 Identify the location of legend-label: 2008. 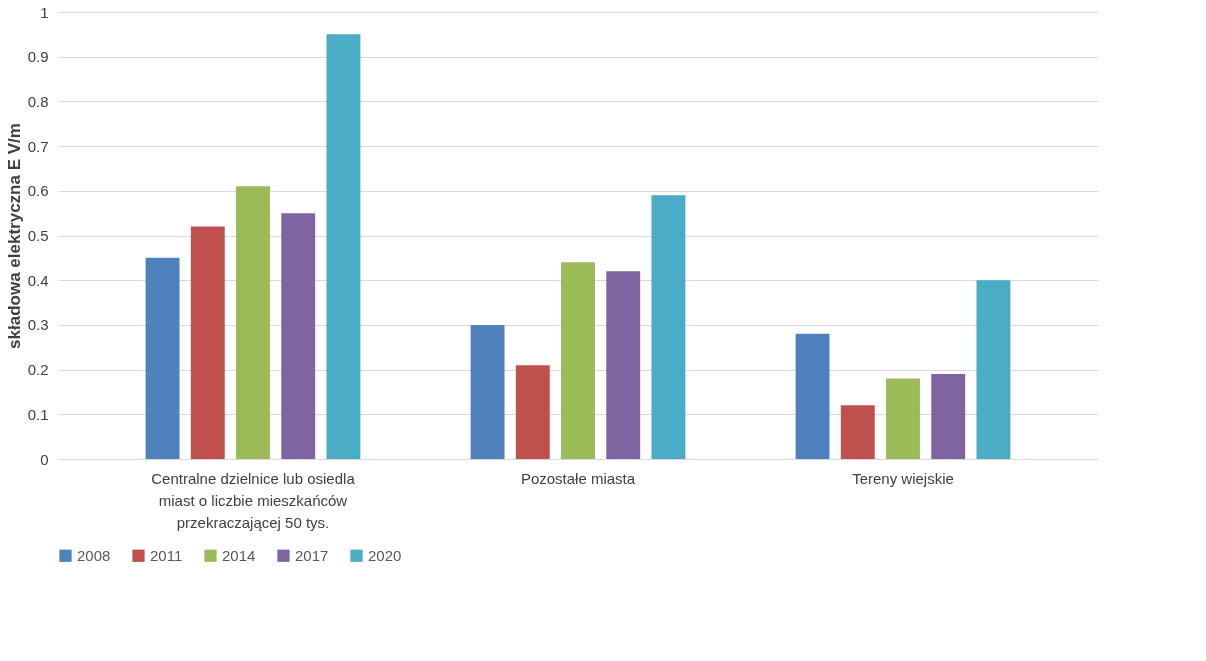
(94, 555).